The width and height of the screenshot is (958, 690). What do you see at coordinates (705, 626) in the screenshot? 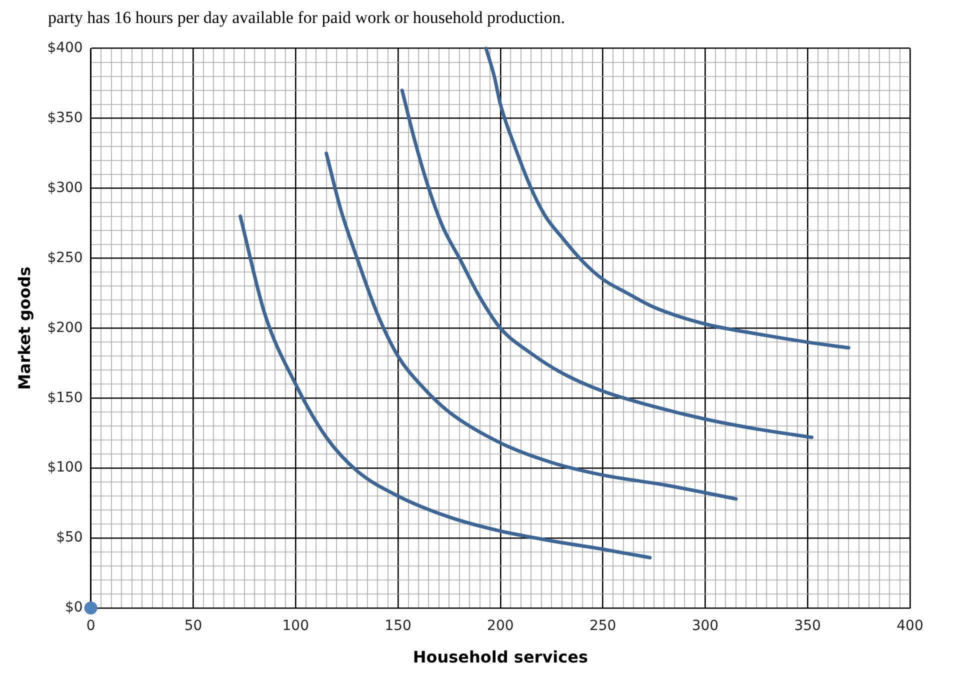
I see `x-tick-label: 300` at bounding box center [705, 626].